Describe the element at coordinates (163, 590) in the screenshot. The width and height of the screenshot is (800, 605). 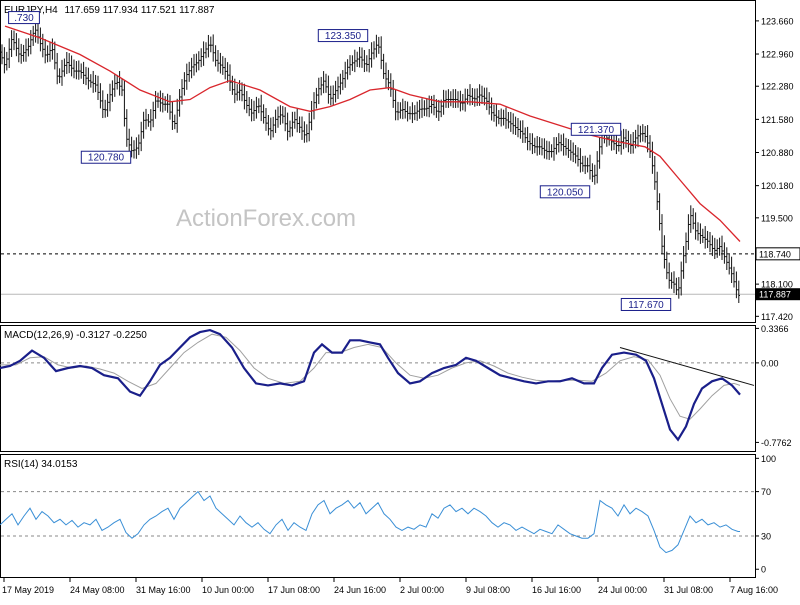
I see `x-tick-label: 31 May 16:00` at that location.